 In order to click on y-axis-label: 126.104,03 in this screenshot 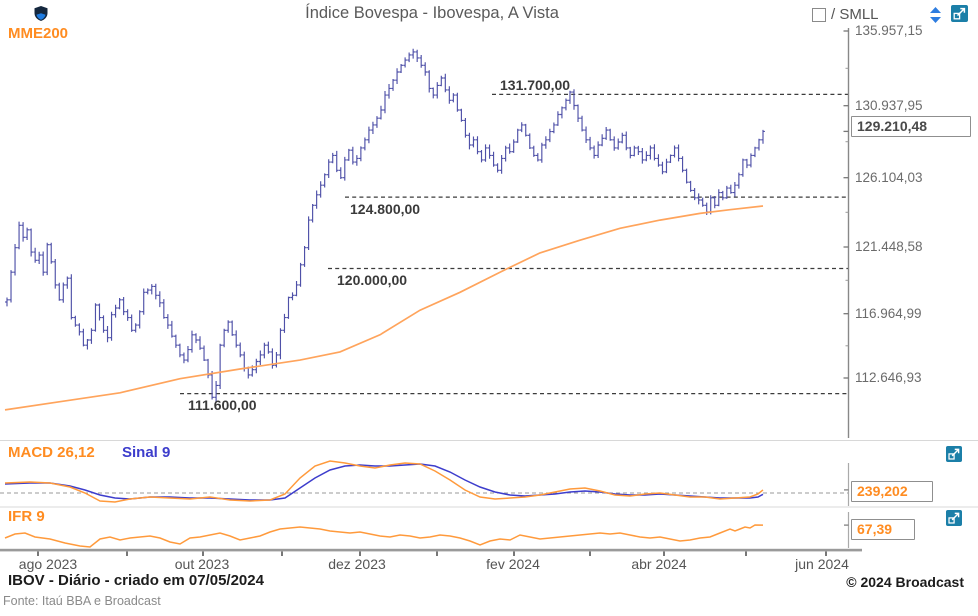, I will do `click(889, 177)`.